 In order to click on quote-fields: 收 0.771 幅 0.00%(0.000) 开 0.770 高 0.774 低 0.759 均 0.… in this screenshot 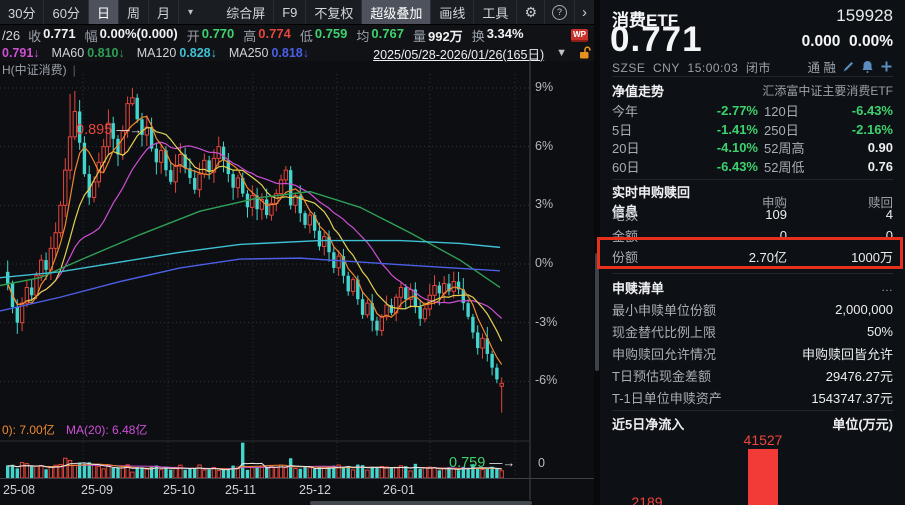, I will do `click(276, 35)`.